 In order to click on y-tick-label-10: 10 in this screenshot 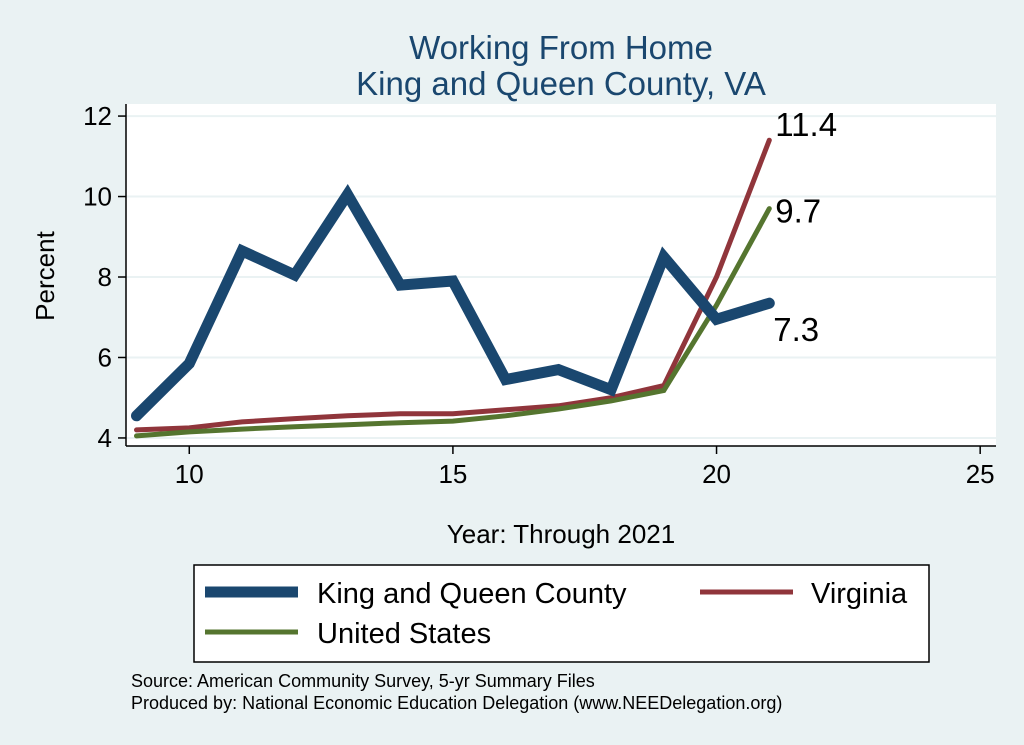, I will do `click(97, 197)`.